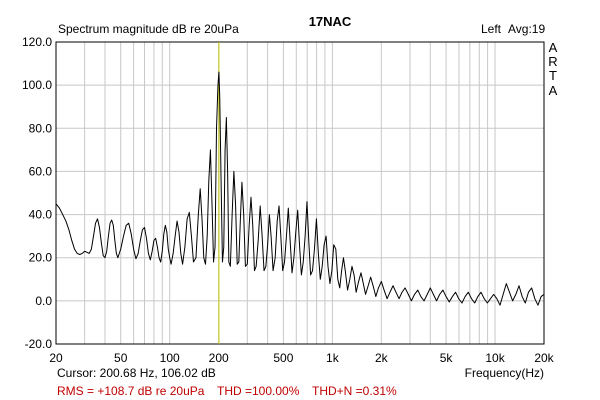 Image resolution: width=600 pixels, height=400 pixels. I want to click on x-tick-label: 20k, so click(544, 358).